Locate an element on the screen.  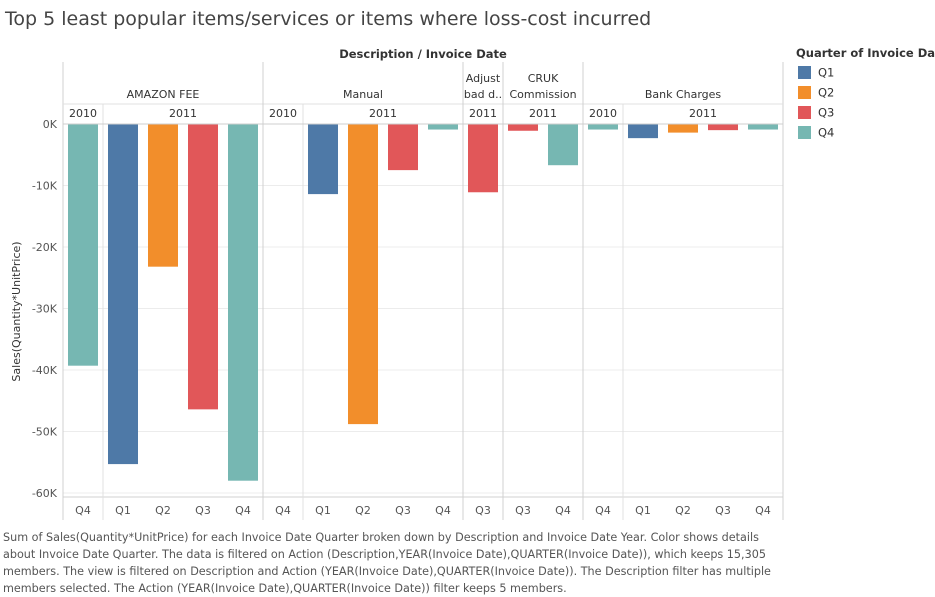
y-axis-title: Sales(Quantity*UnitPrice) is located at coordinates (16, 311).